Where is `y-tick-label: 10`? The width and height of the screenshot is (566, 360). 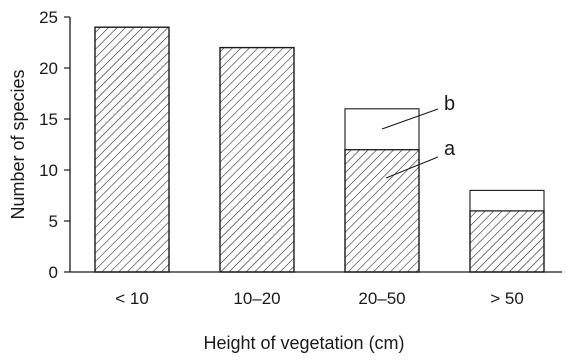 y-tick-label: 10 is located at coordinates (48, 170).